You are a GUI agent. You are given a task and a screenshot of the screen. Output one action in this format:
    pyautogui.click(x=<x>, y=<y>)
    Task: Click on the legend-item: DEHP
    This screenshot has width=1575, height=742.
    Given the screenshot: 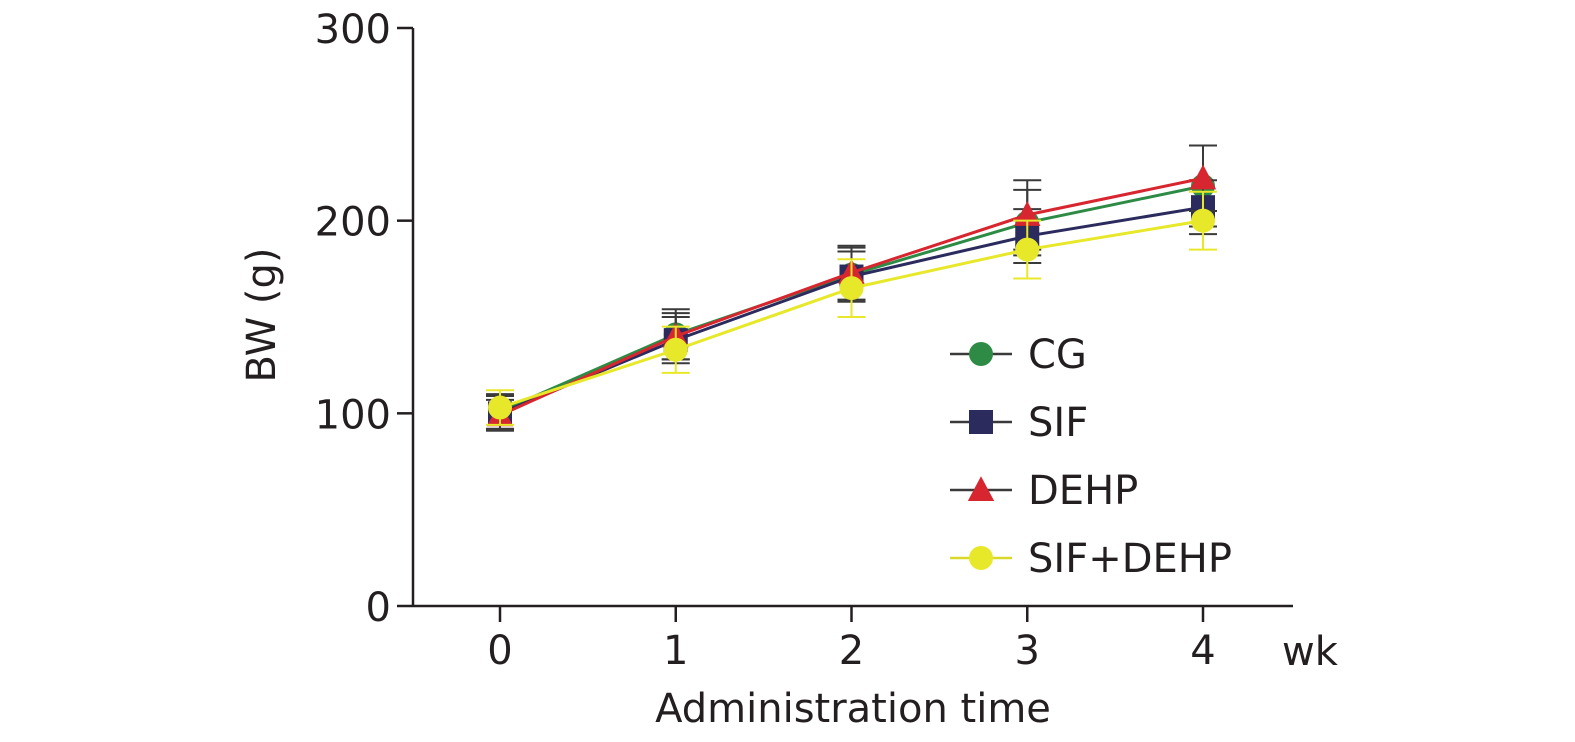 What is the action you would take?
    pyautogui.click(x=1044, y=491)
    